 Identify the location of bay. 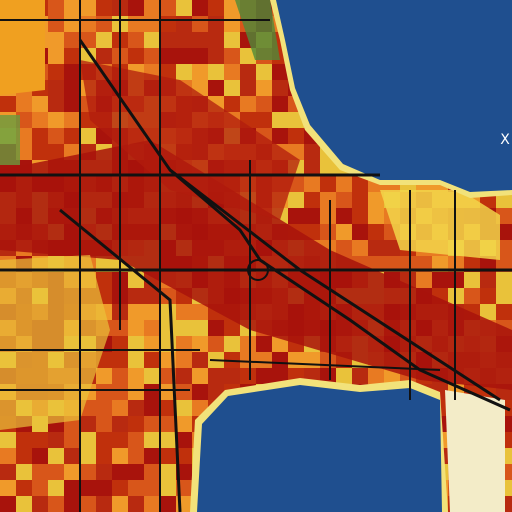
(319, 448).